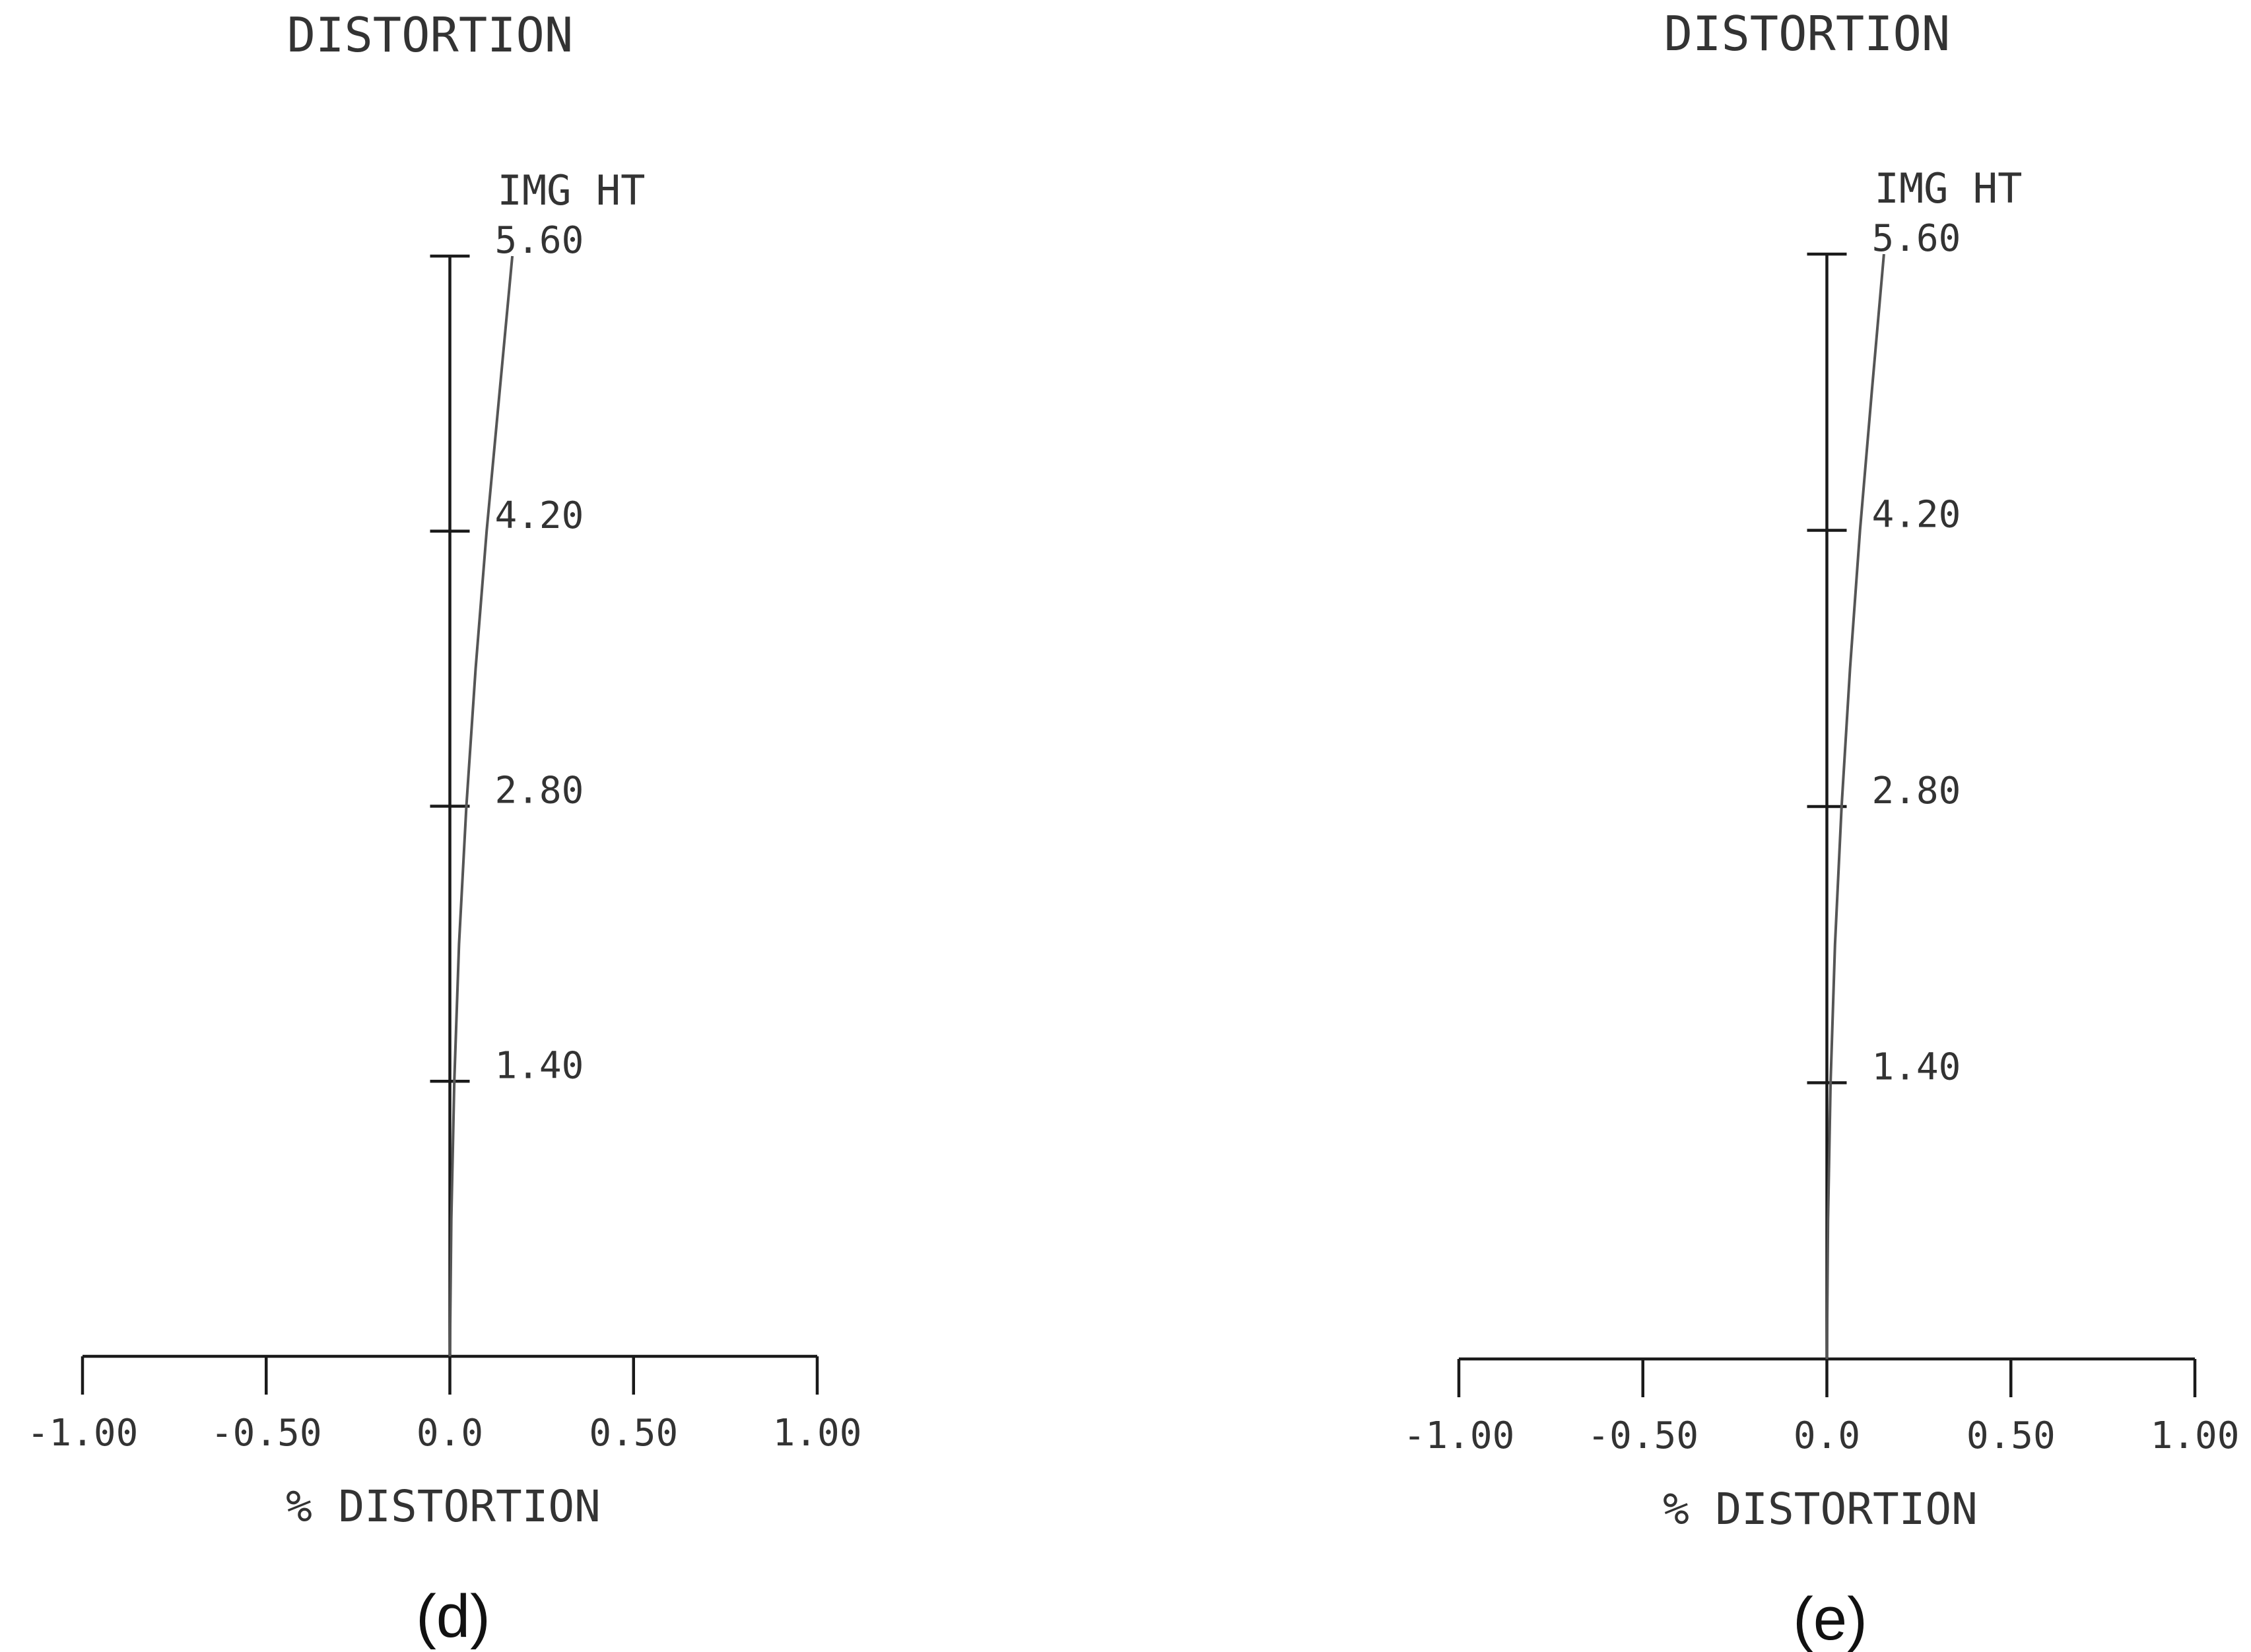 The image size is (2251, 1652). I want to click on panel-label: (e), so click(1830, 1618).